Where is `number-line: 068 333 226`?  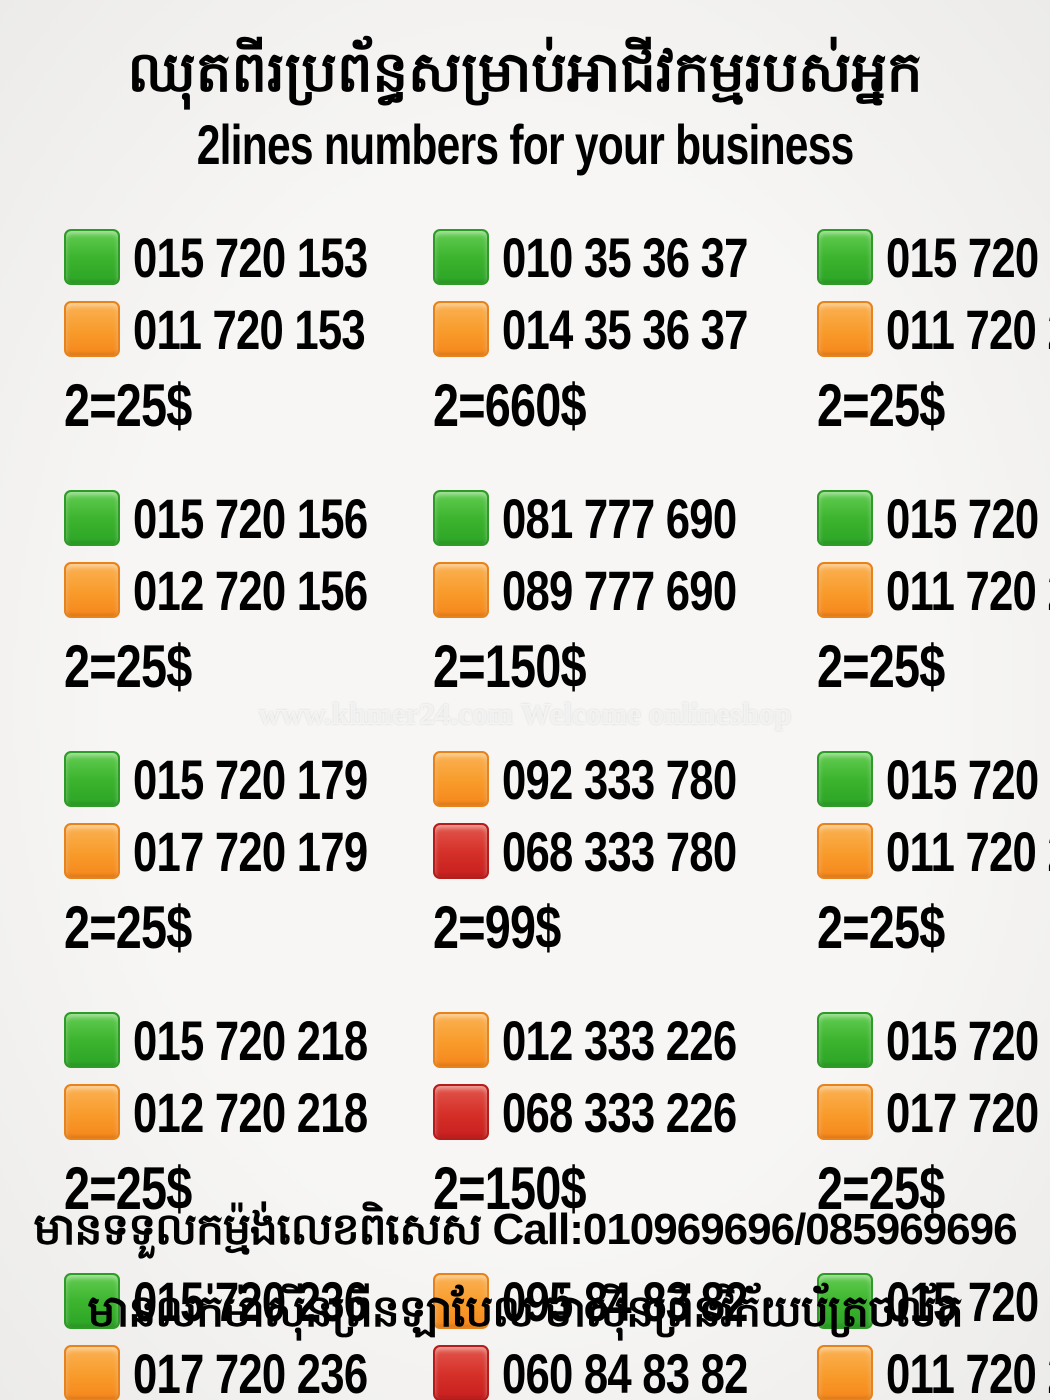 number-line: 068 333 226 is located at coordinates (625, 1112).